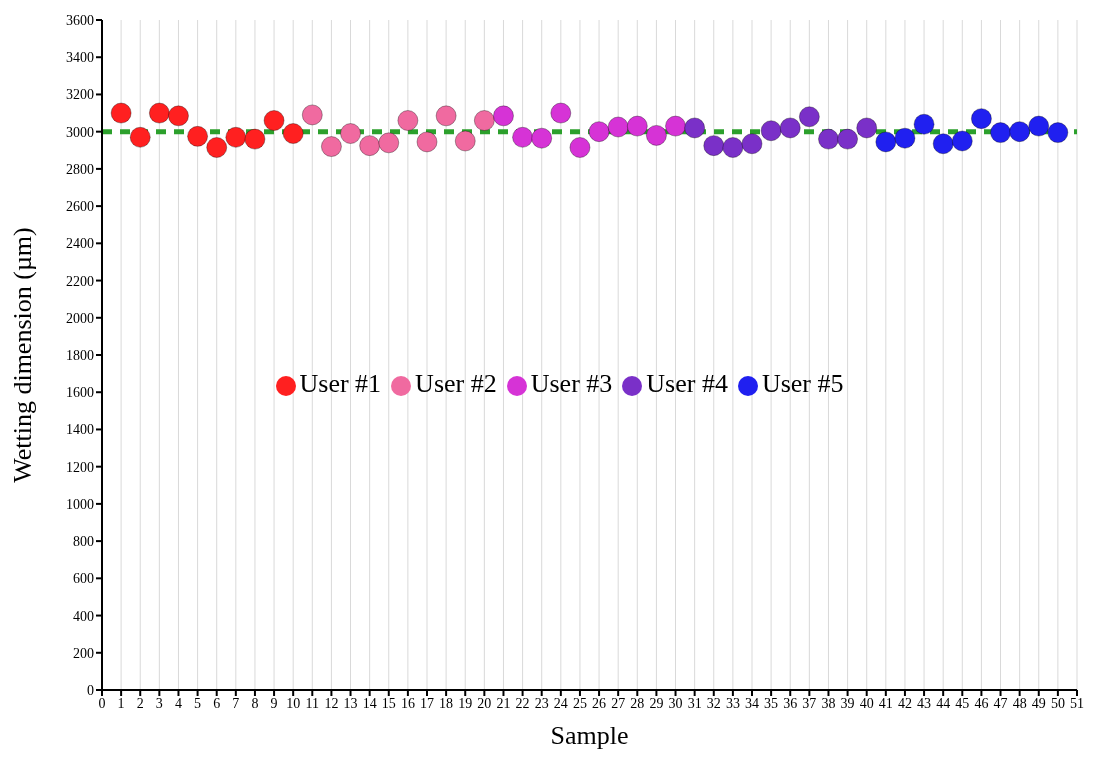  Describe the element at coordinates (560, 703) in the screenshot. I see `x-tick-label: 24` at that location.